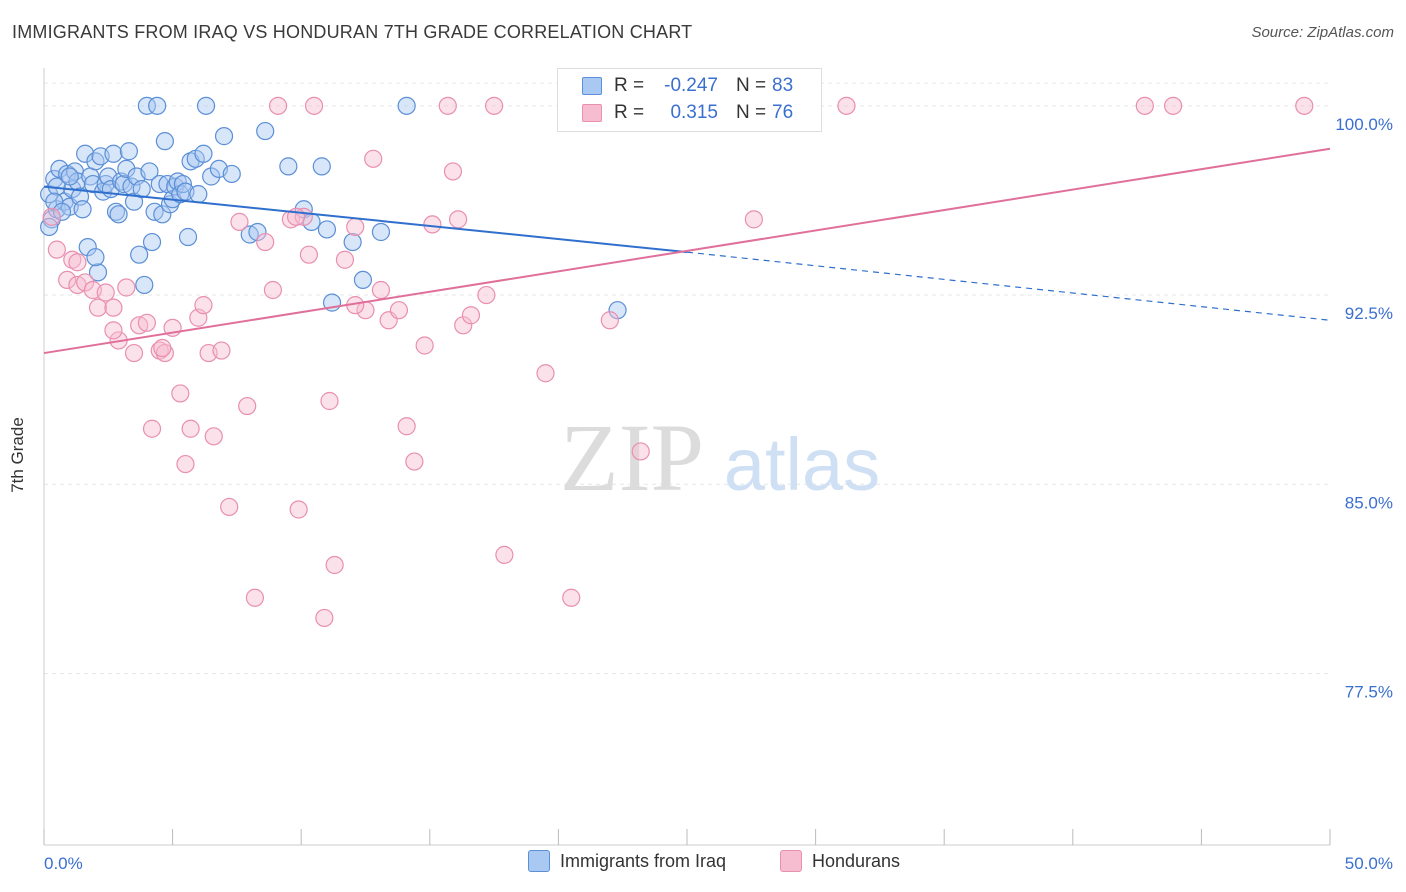  What do you see at coordinates (17, 455) in the screenshot?
I see `y-axis-label: 7th Grade` at bounding box center [17, 455].